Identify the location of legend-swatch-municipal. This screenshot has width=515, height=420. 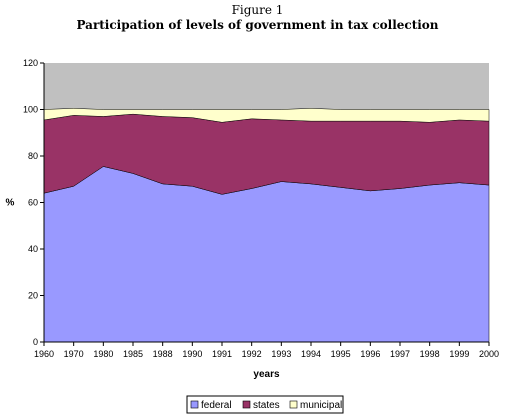
(293, 404).